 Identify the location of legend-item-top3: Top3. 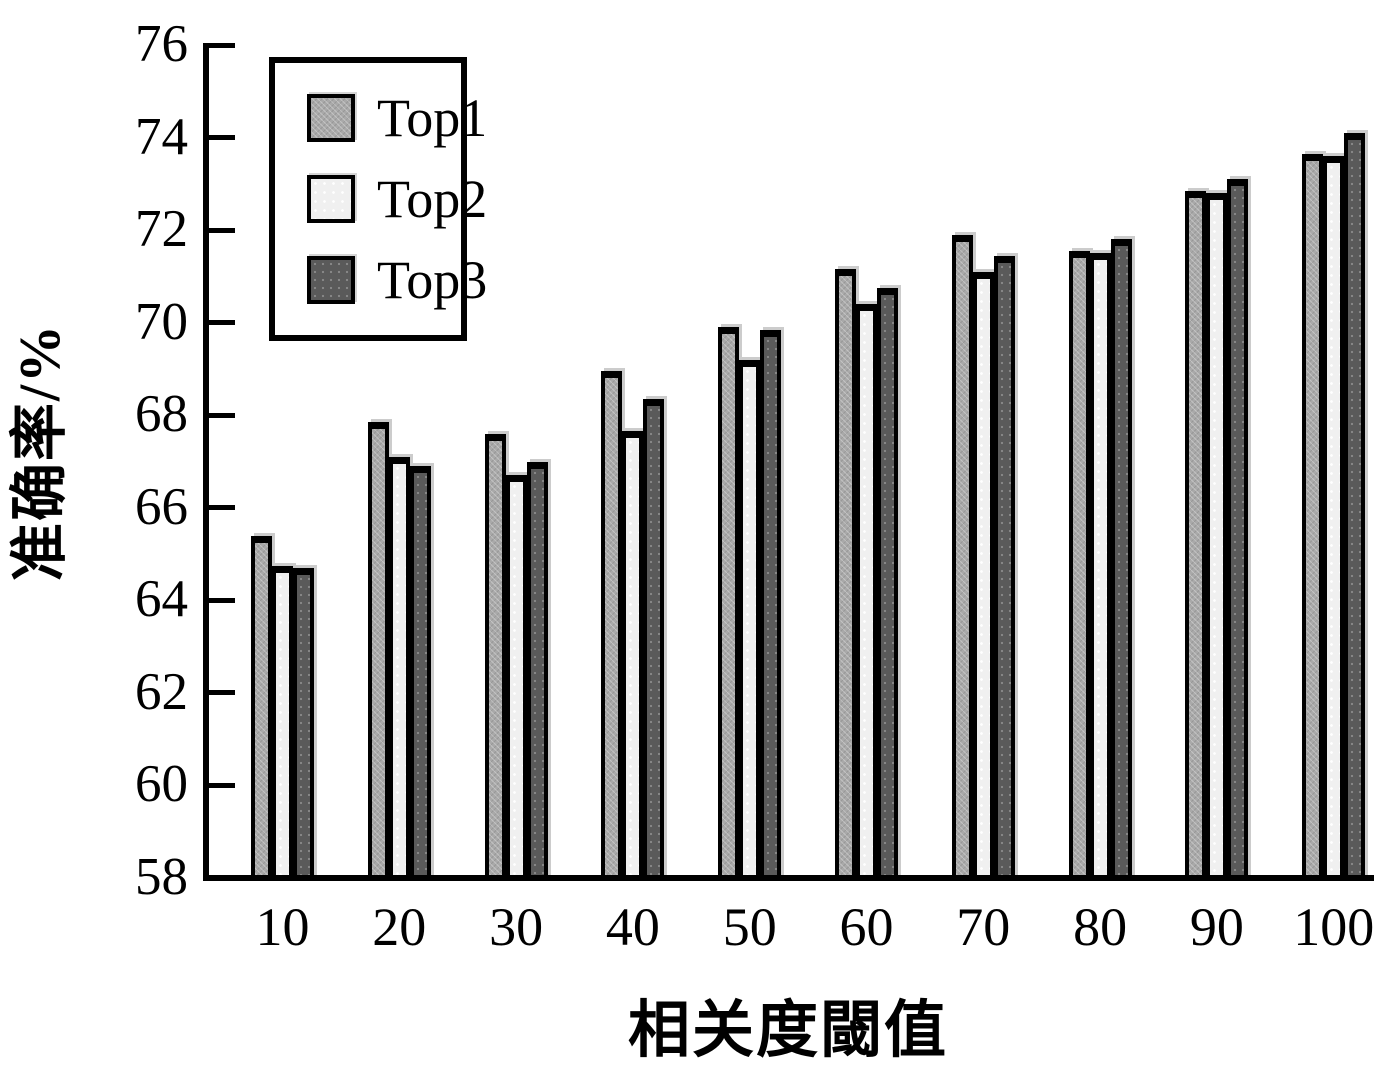
(397, 280).